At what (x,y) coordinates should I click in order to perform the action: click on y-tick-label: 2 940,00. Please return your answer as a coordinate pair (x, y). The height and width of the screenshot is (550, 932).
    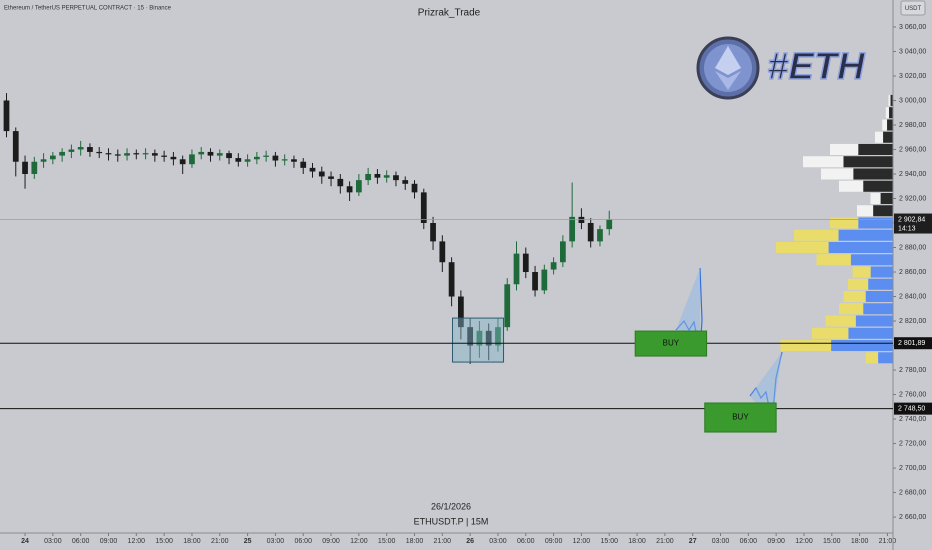
    Looking at the image, I should click on (912, 174).